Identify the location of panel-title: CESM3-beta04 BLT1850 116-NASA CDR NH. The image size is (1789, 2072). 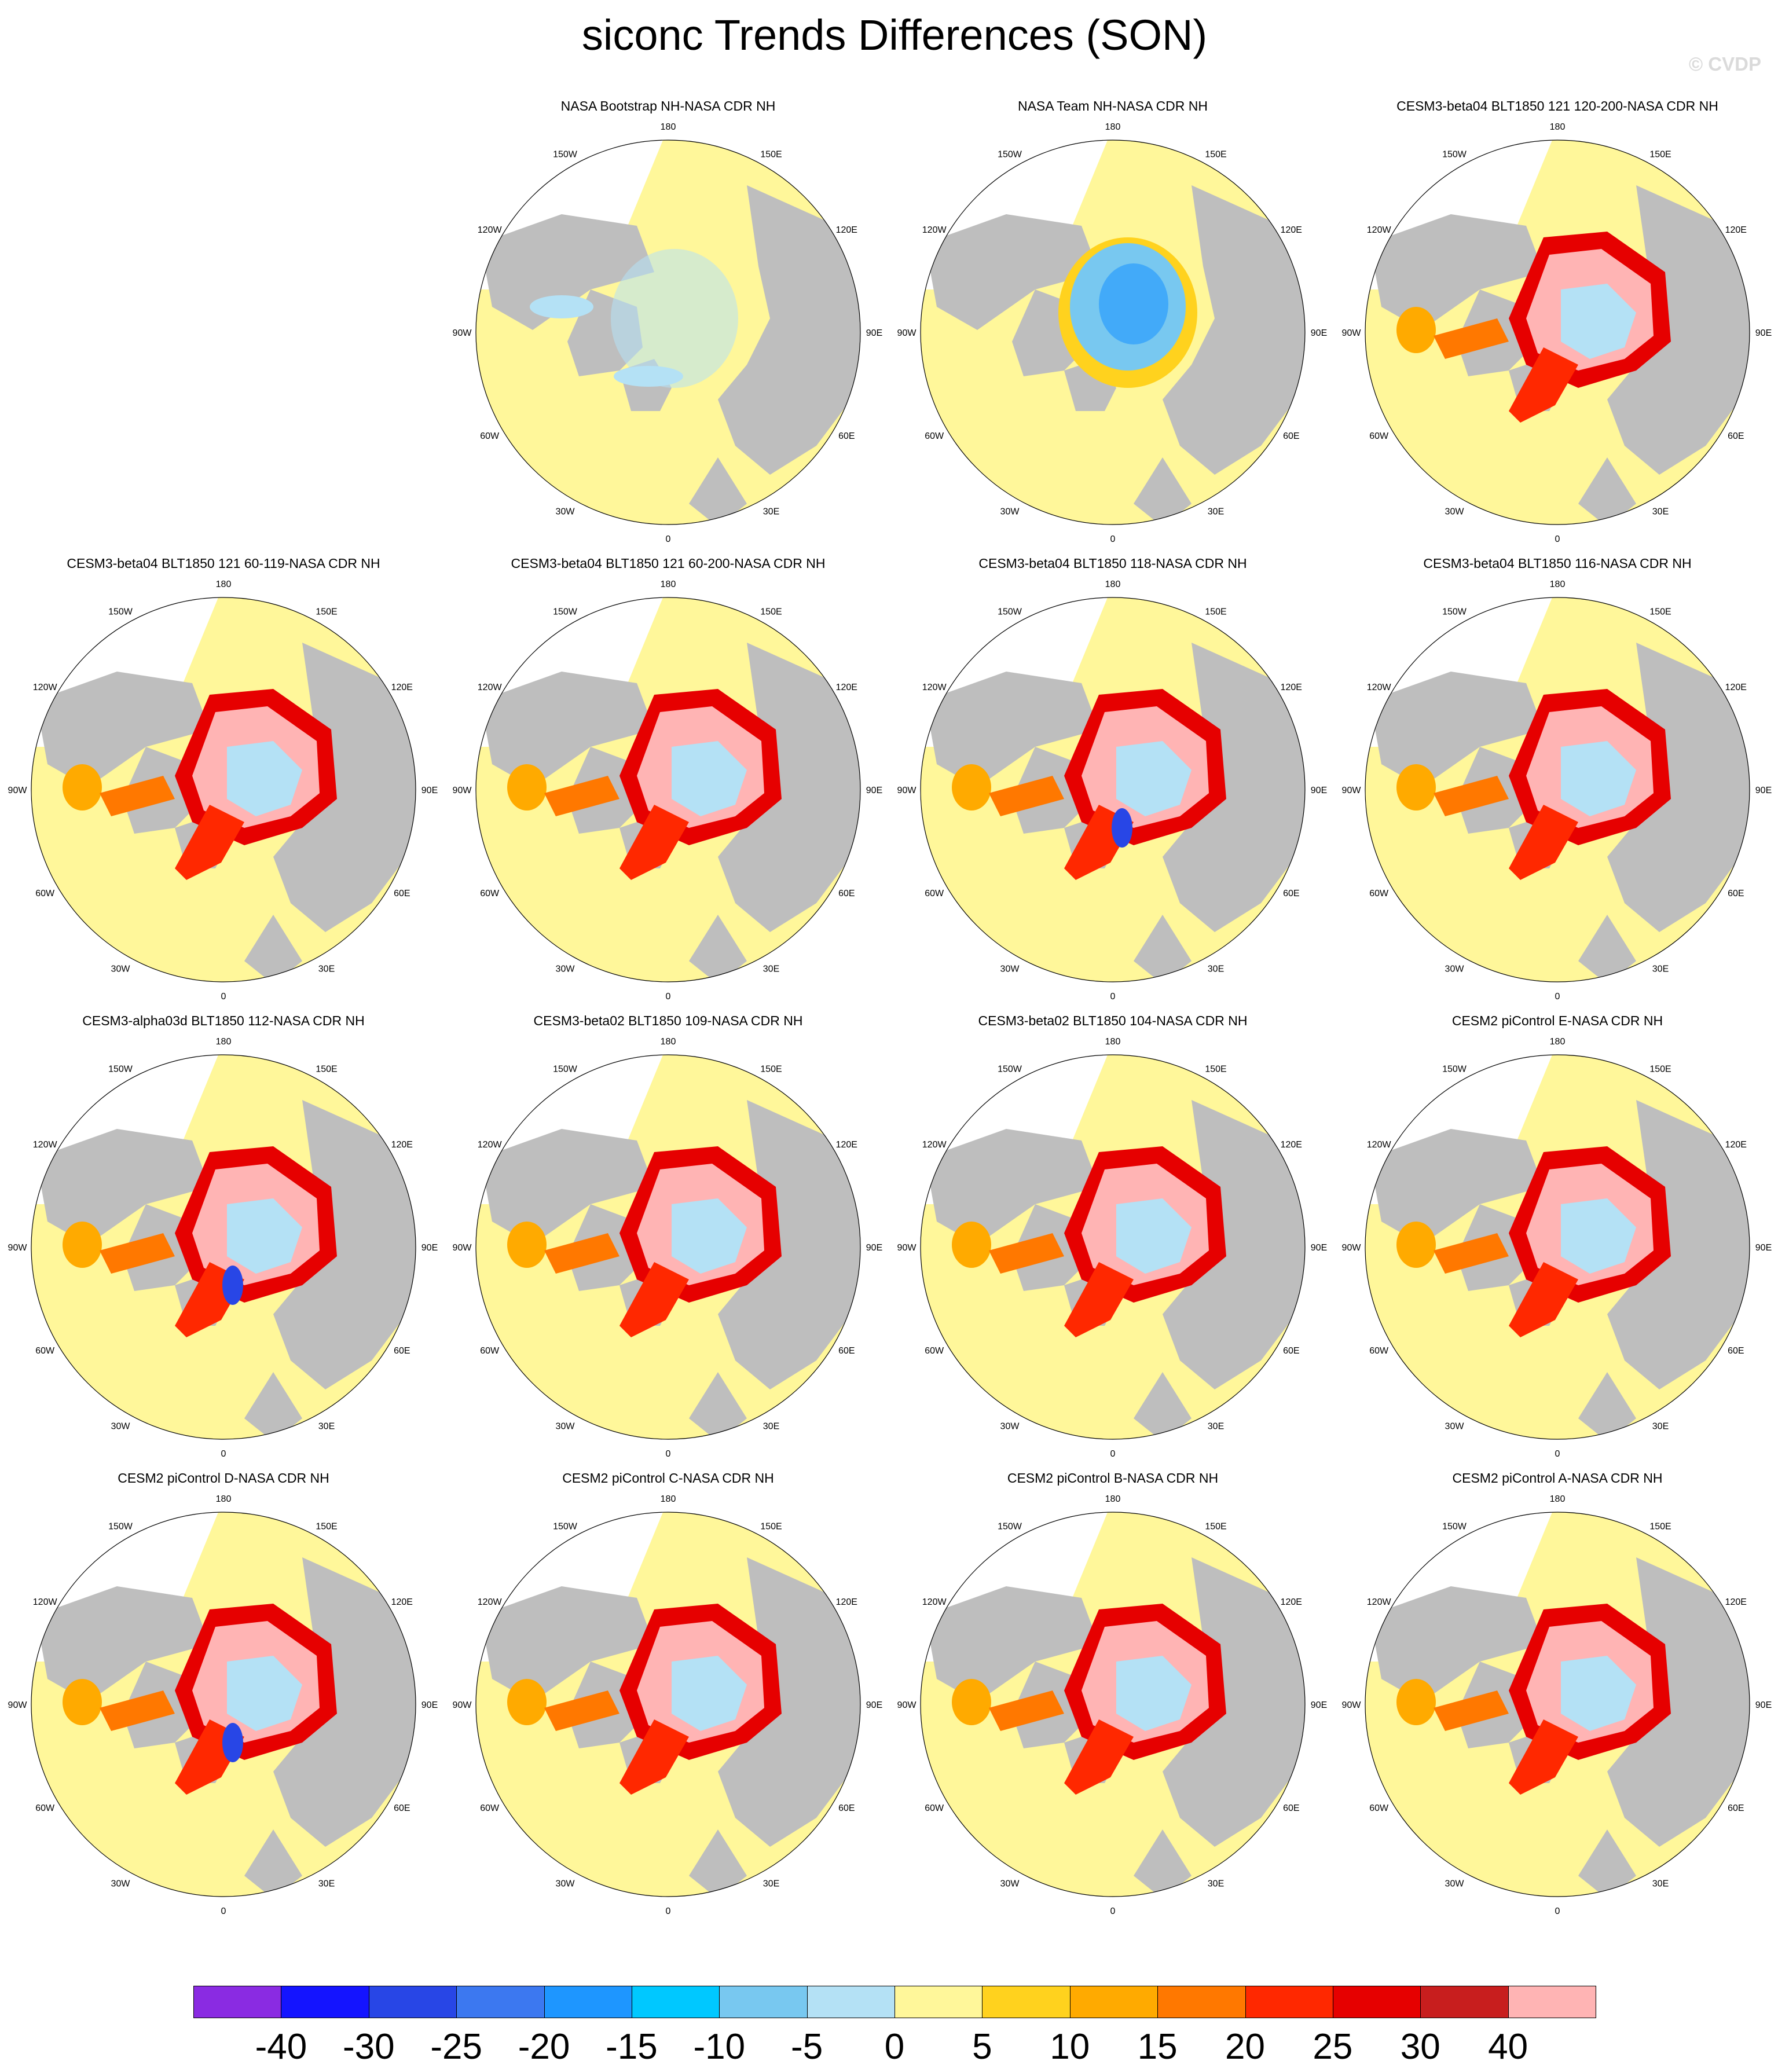
(1557, 563).